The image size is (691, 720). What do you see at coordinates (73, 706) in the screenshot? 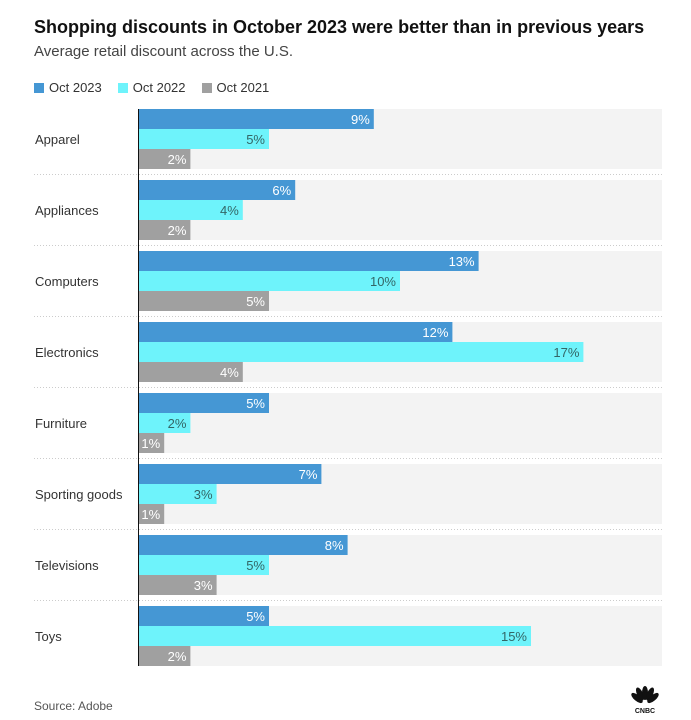
I see `source-note: Source: Adobe` at bounding box center [73, 706].